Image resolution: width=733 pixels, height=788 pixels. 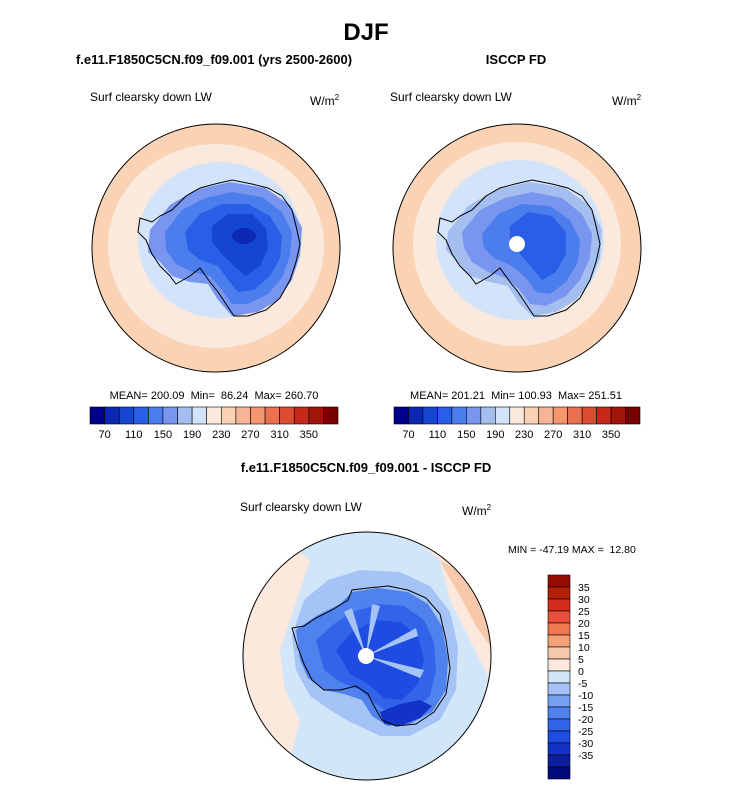 What do you see at coordinates (214, 396) in the screenshot?
I see `stats-text: MEAN= 200.09 Min= 86.24 Max= 260.70` at bounding box center [214, 396].